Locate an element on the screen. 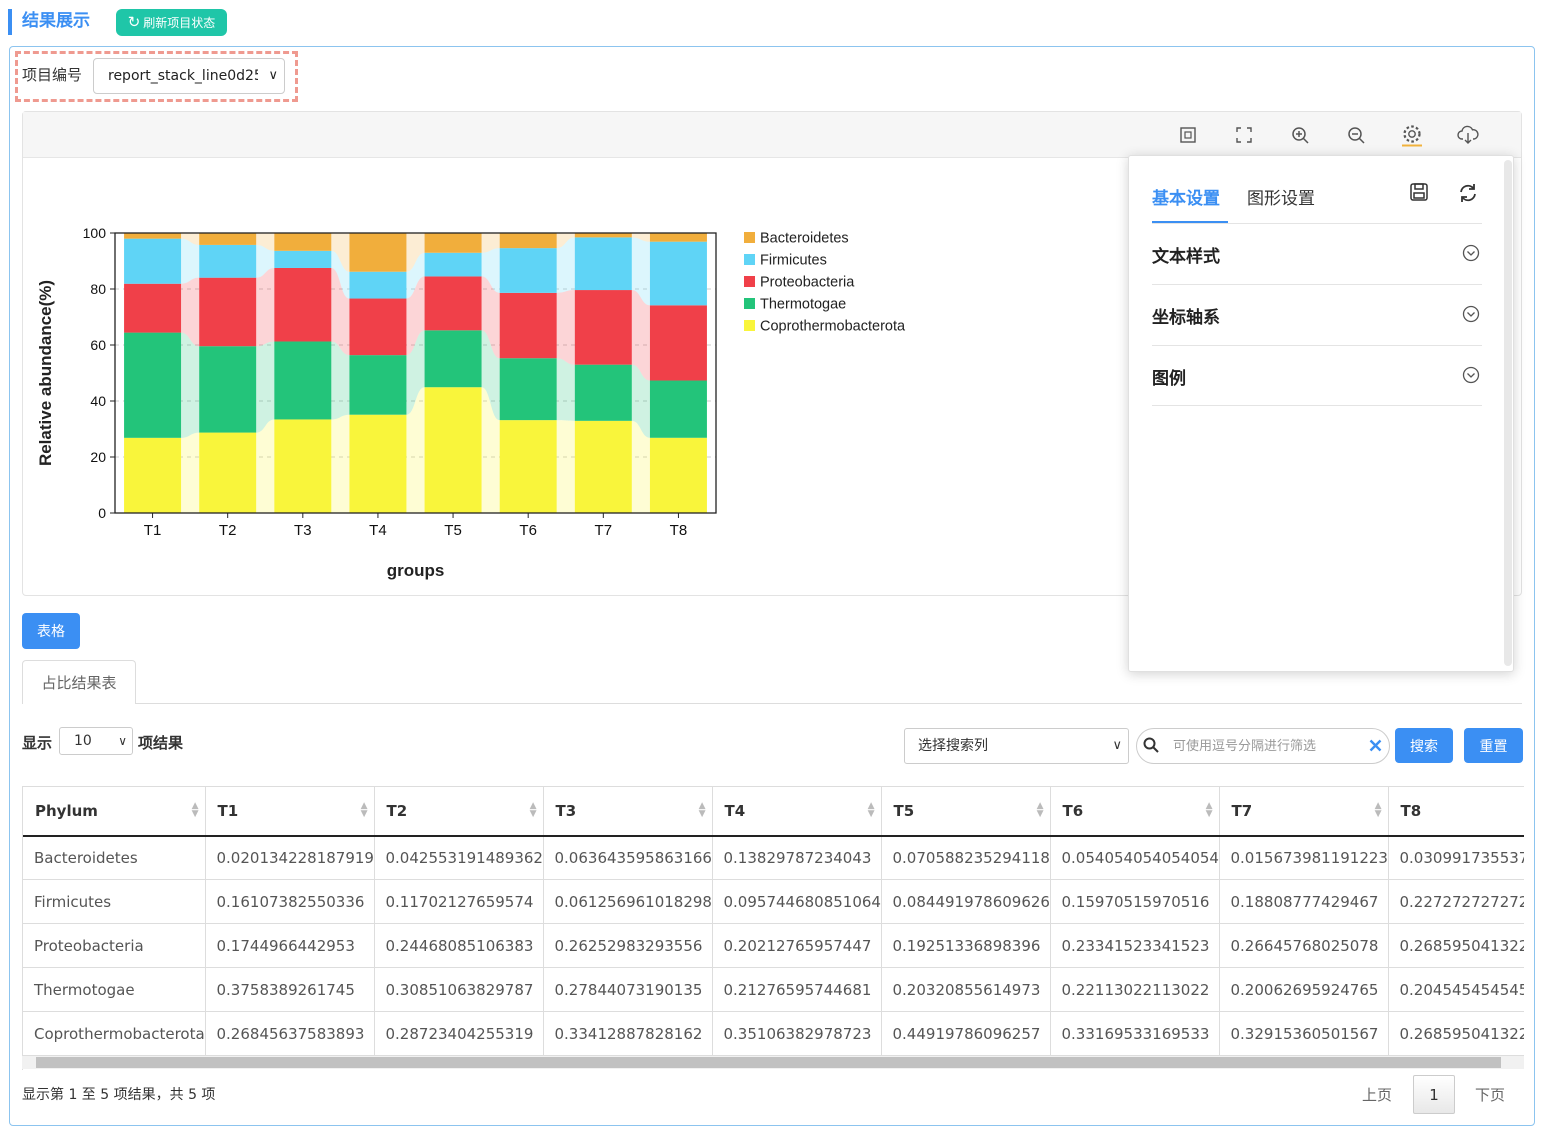 The width and height of the screenshot is (1542, 1126). tab-basic-settings: 基本设置 is located at coordinates (1186, 199).